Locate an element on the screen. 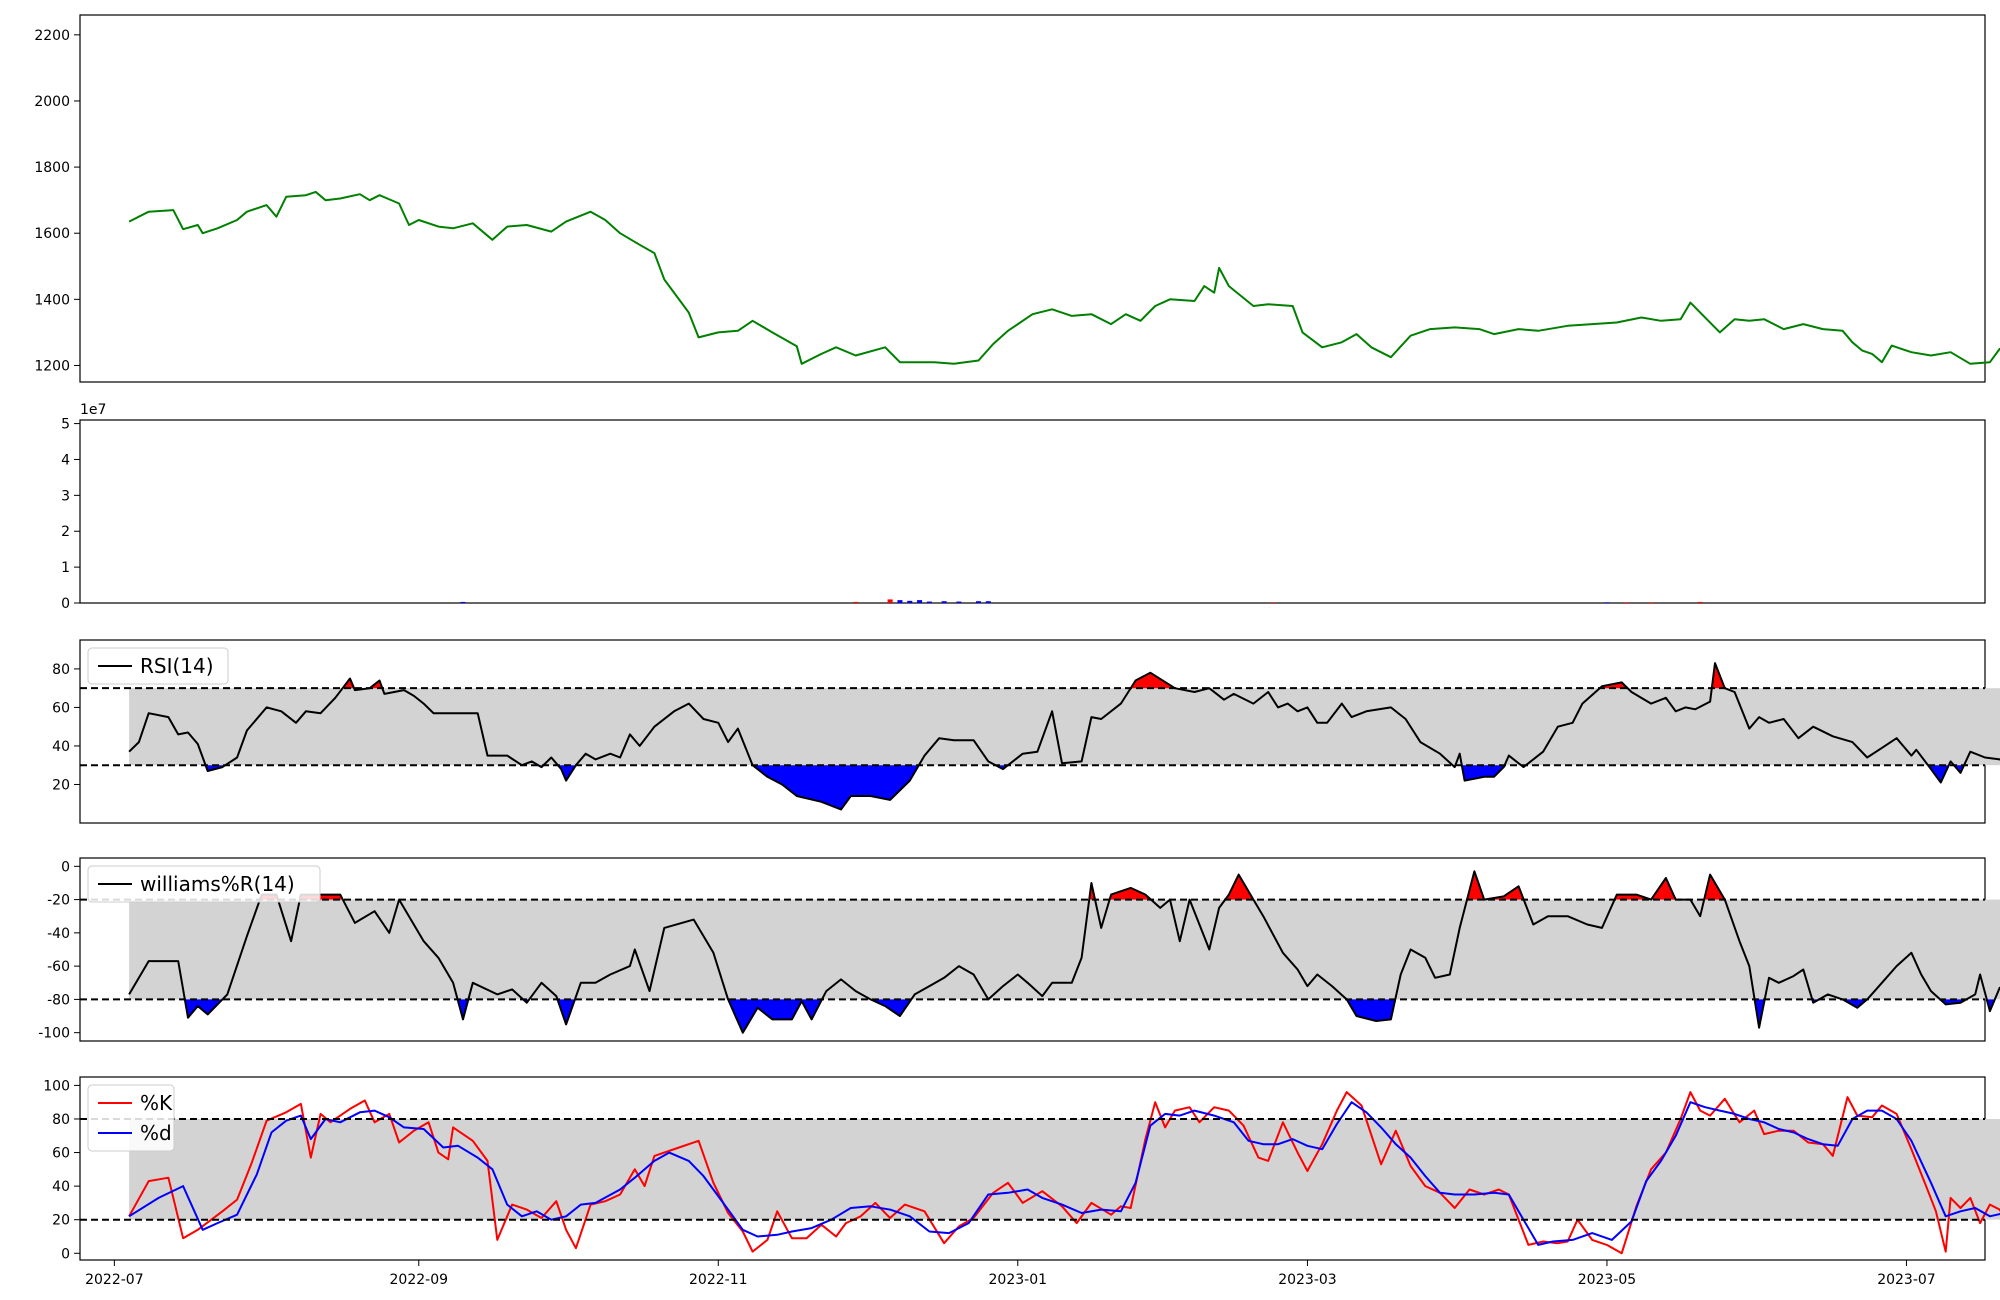 The width and height of the screenshot is (2000, 1300). stochastic-ytick-label: 80 is located at coordinates (61, 1120).